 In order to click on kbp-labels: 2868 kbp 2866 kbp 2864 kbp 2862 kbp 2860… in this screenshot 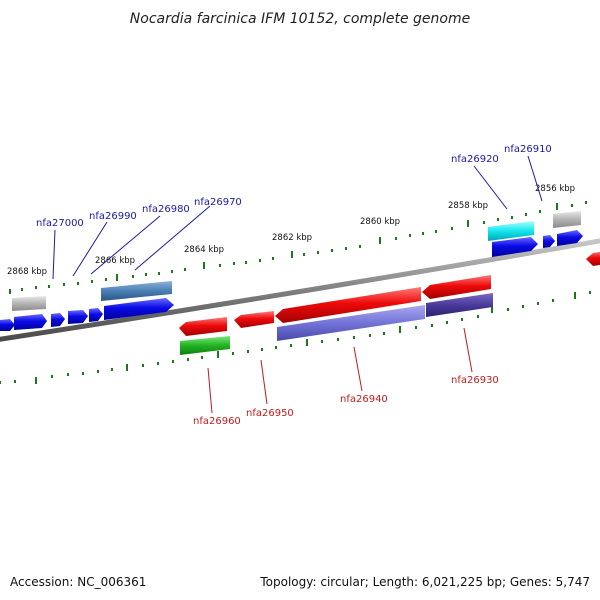, I will do `click(291, 230)`.